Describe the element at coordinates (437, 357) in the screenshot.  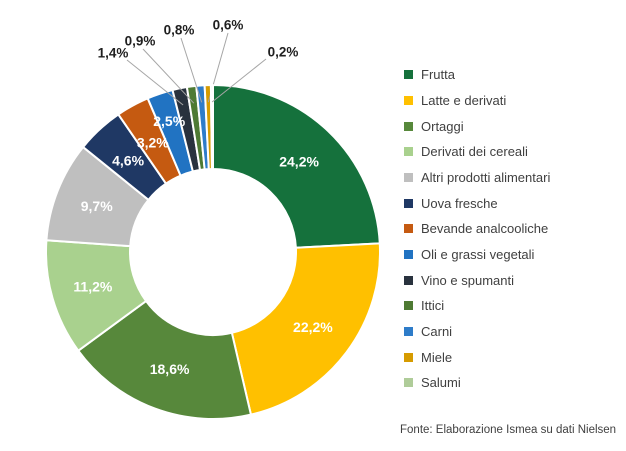
I see `legend-label-miele: Miele` at that location.